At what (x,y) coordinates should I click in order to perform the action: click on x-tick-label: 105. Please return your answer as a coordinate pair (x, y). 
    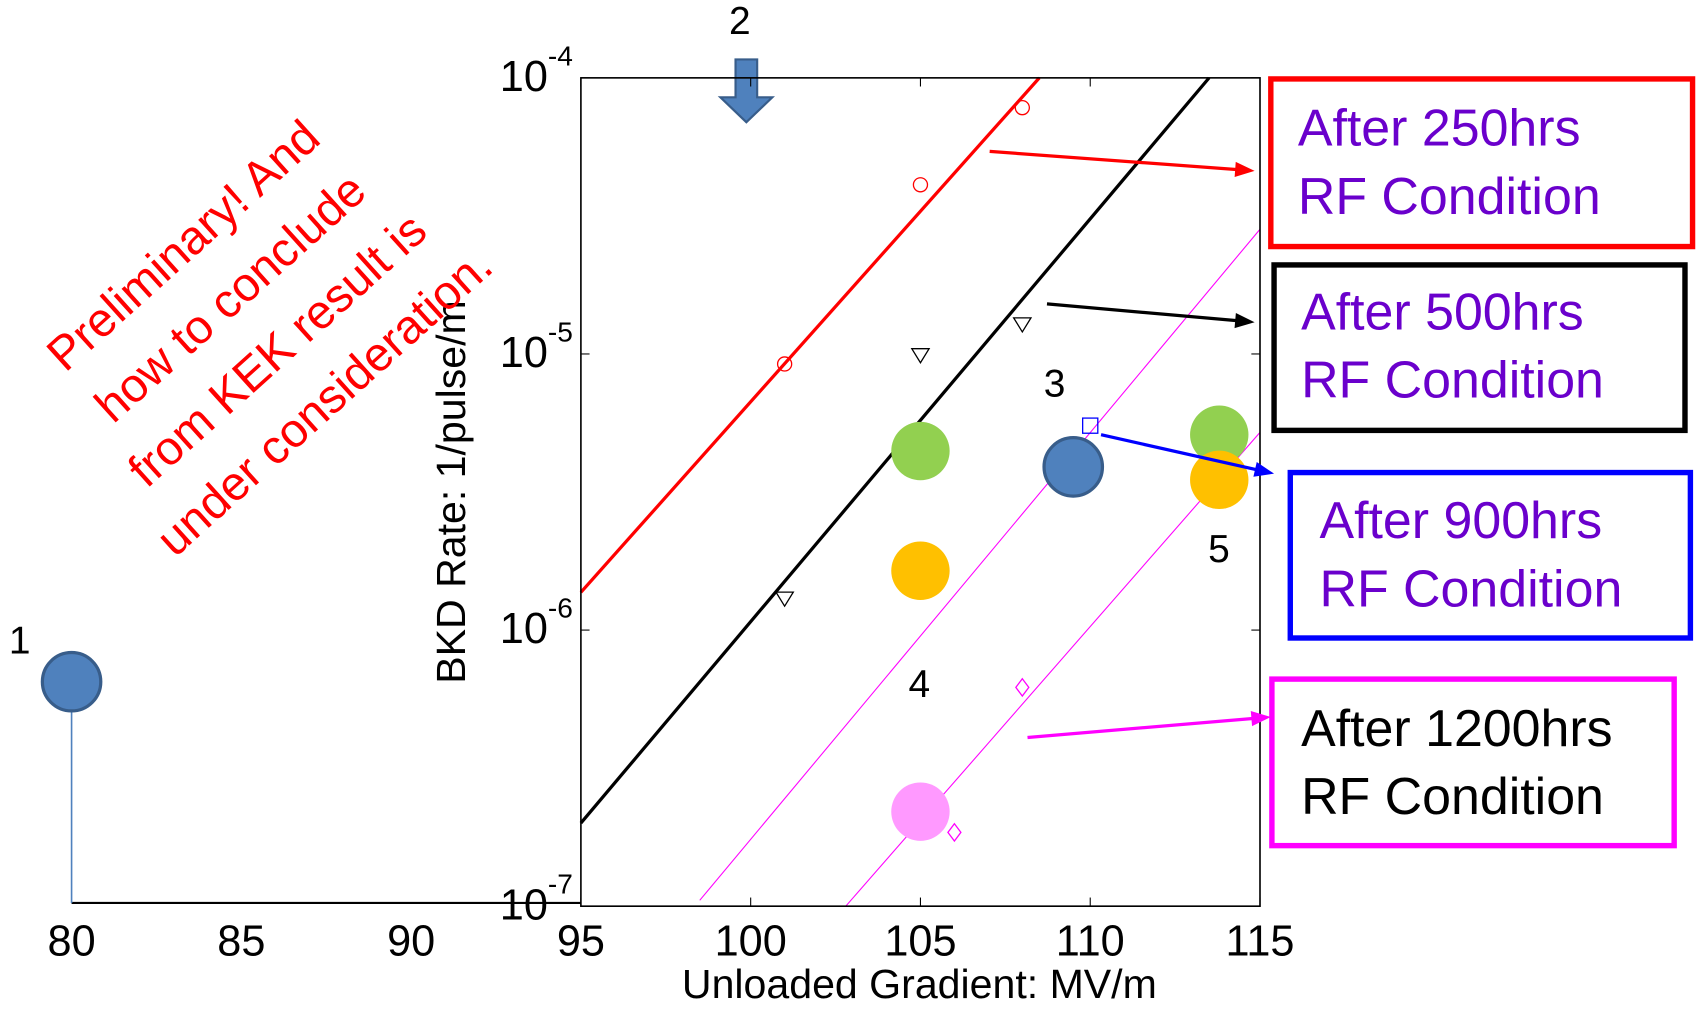
    Looking at the image, I should click on (920, 941).